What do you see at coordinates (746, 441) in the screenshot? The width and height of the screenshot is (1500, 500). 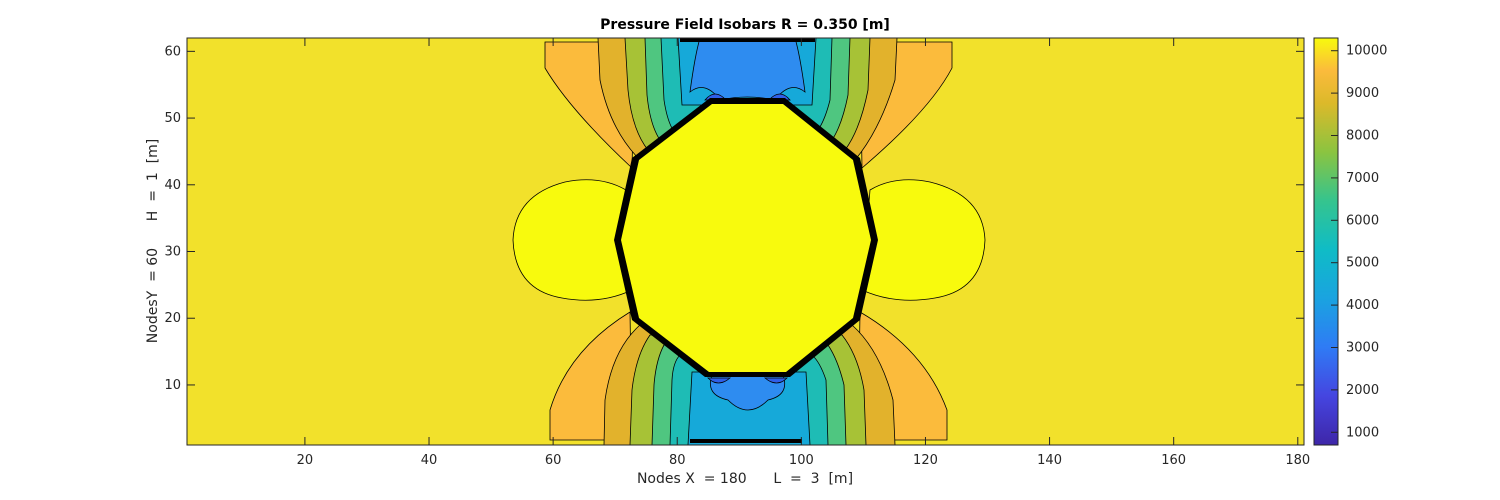 I see `bottom-wall-strip` at bounding box center [746, 441].